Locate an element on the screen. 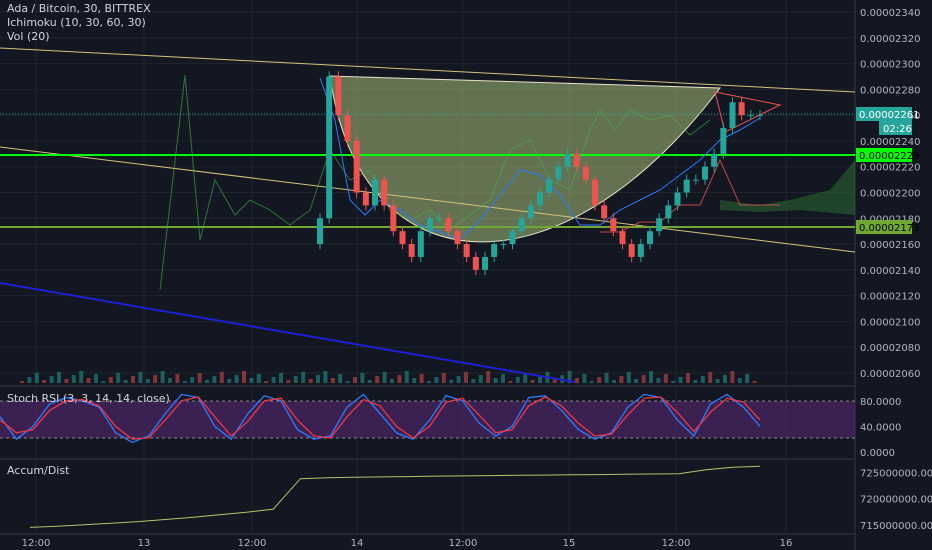 The image size is (932, 550). price-tick-label: 0.00002240 is located at coordinates (890, 142).